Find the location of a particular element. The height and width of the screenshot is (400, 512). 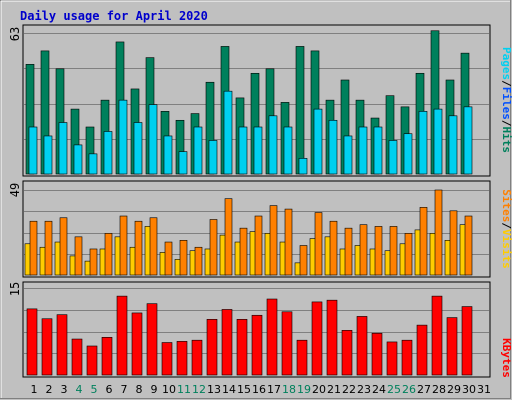

x-tick-label: 5 is located at coordinates (94, 389).